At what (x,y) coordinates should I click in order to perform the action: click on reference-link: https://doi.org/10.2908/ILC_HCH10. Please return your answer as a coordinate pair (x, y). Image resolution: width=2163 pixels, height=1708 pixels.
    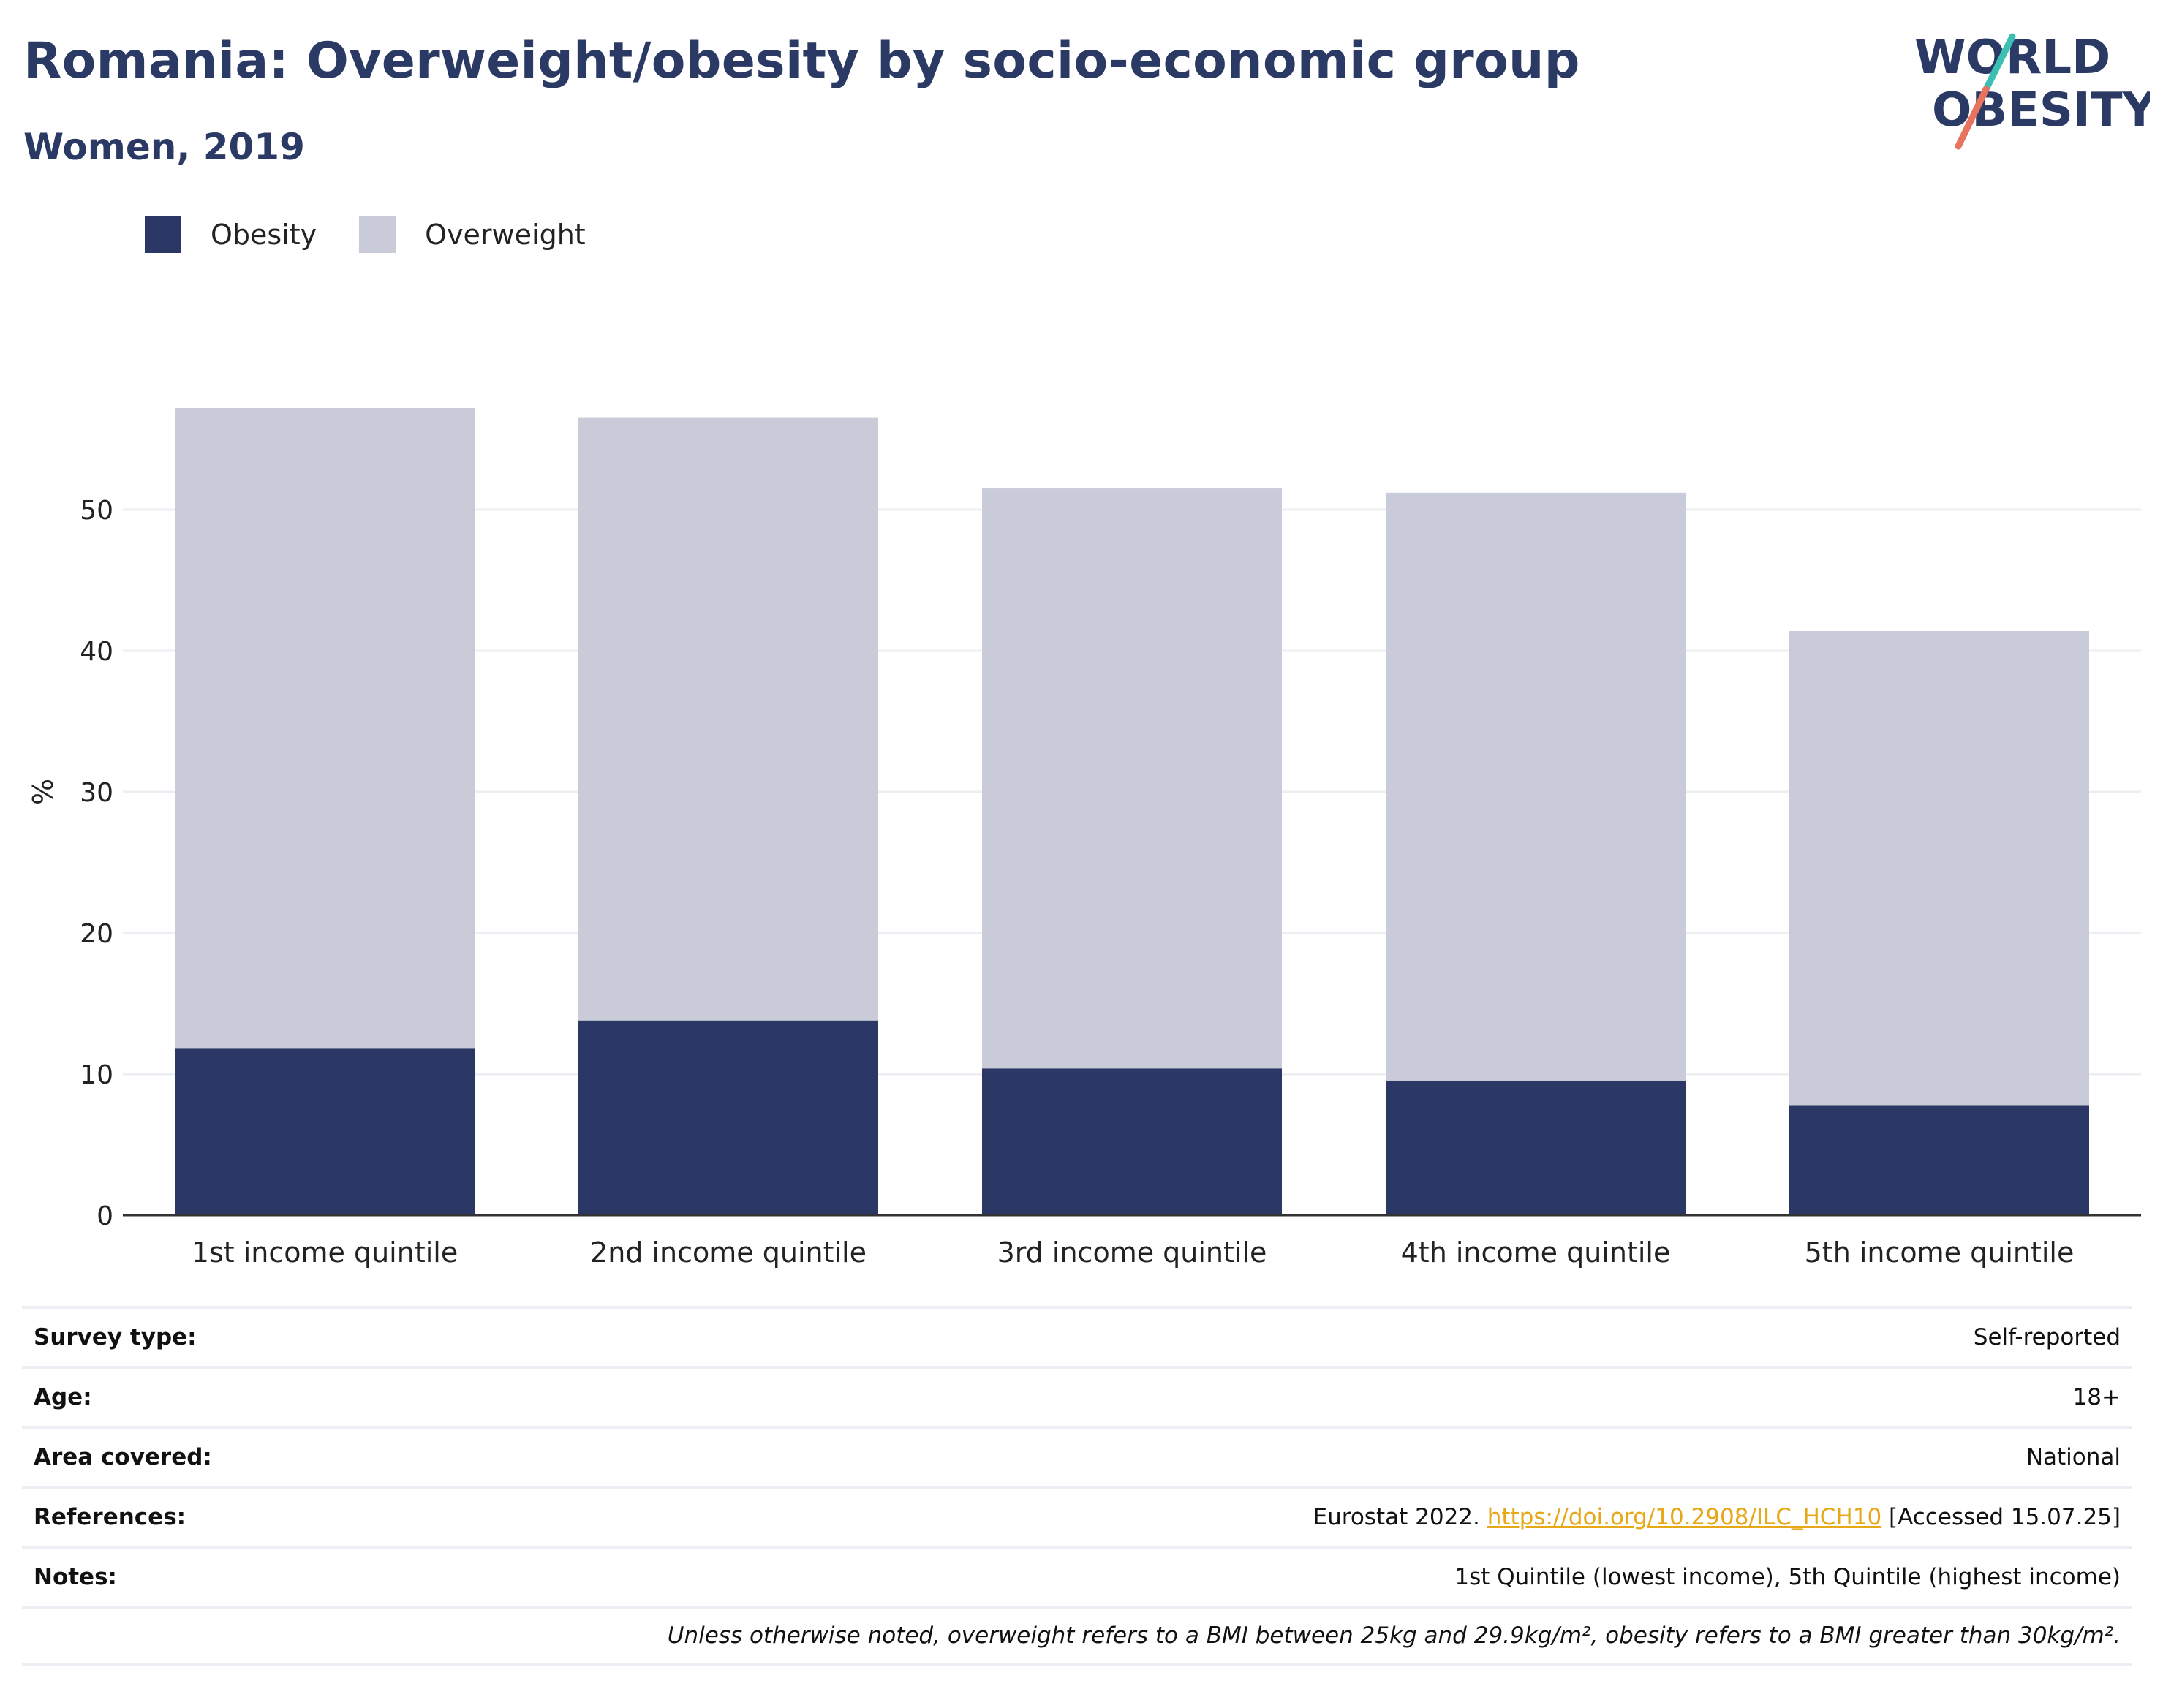
    Looking at the image, I should click on (1684, 1517).